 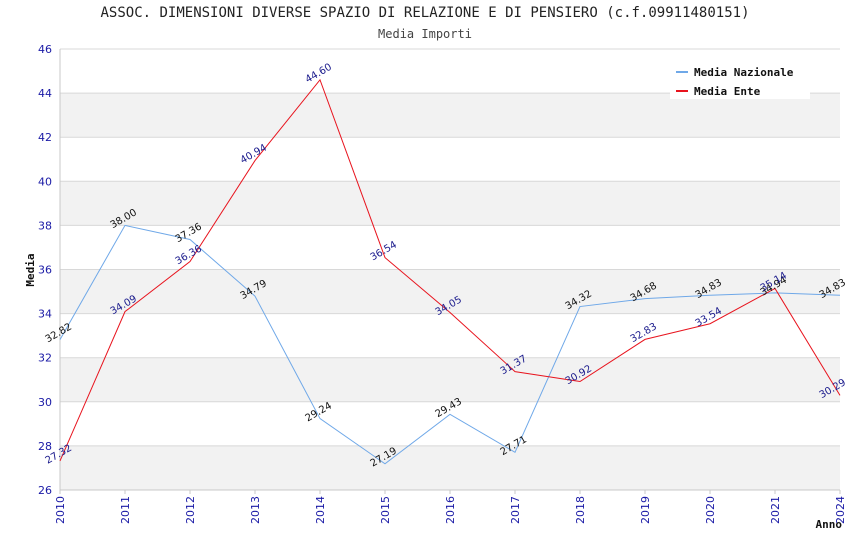 I want to click on y-tick-label: 42, so click(x=45, y=137).